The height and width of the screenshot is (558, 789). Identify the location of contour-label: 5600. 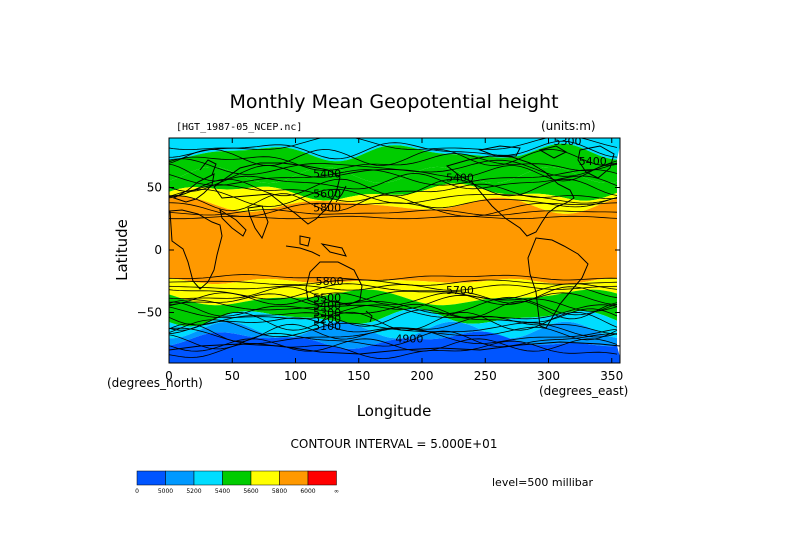
(327, 194).